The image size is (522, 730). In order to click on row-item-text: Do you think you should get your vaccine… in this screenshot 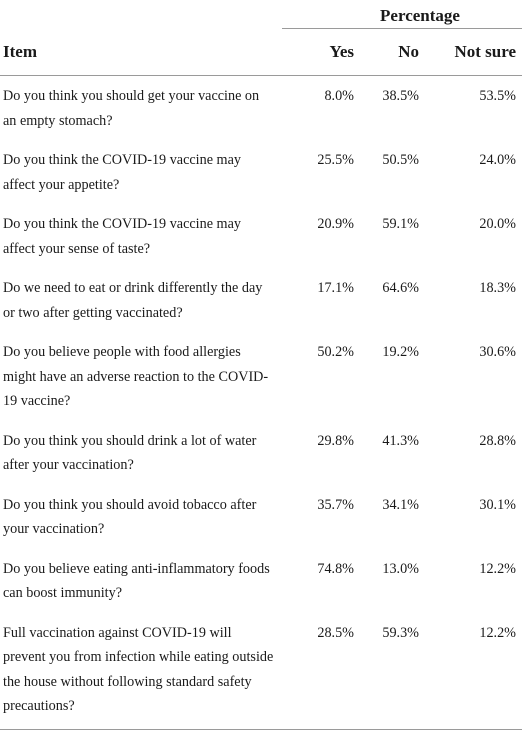, I will do `click(131, 108)`.